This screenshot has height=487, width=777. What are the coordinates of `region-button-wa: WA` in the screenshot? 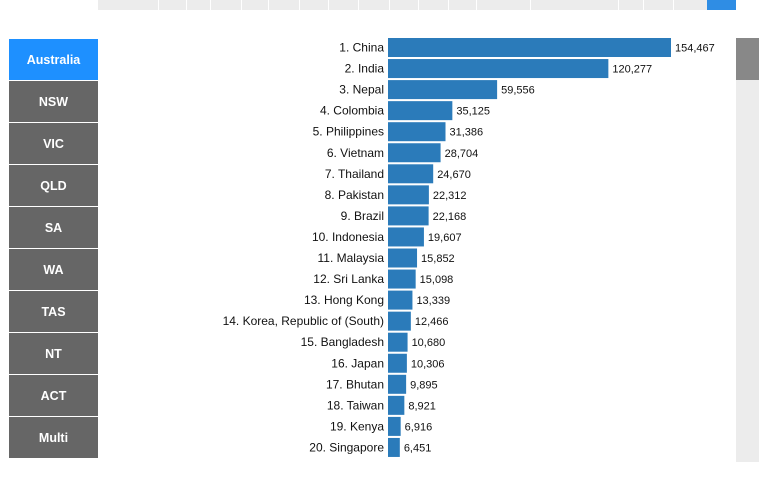 It's located at (53, 269).